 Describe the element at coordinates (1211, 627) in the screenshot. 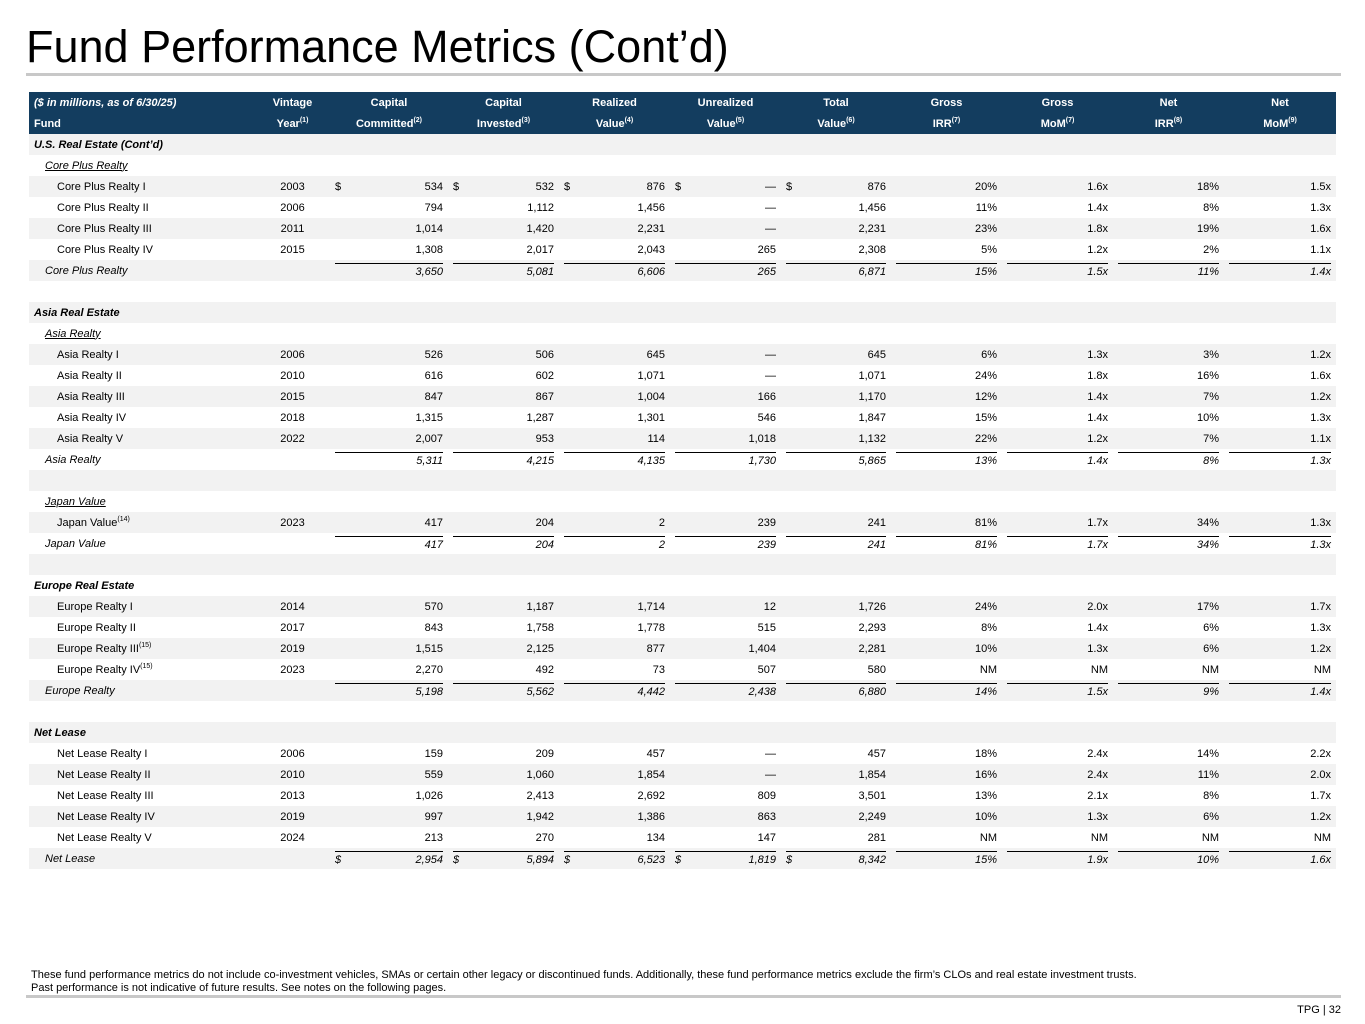

I see `value: 6%` at that location.